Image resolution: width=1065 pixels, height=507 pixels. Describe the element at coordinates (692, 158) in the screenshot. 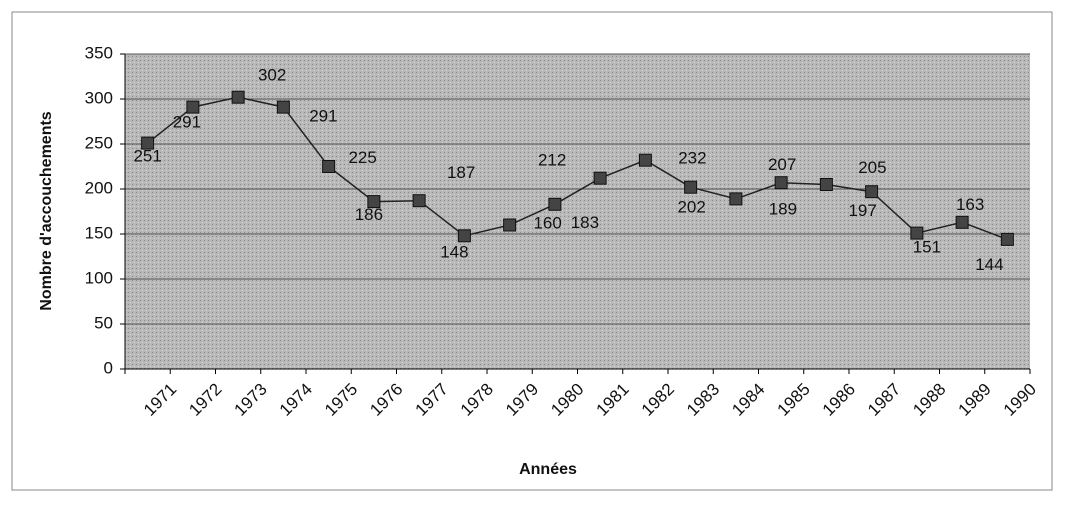

I see `data-label: 232` at that location.